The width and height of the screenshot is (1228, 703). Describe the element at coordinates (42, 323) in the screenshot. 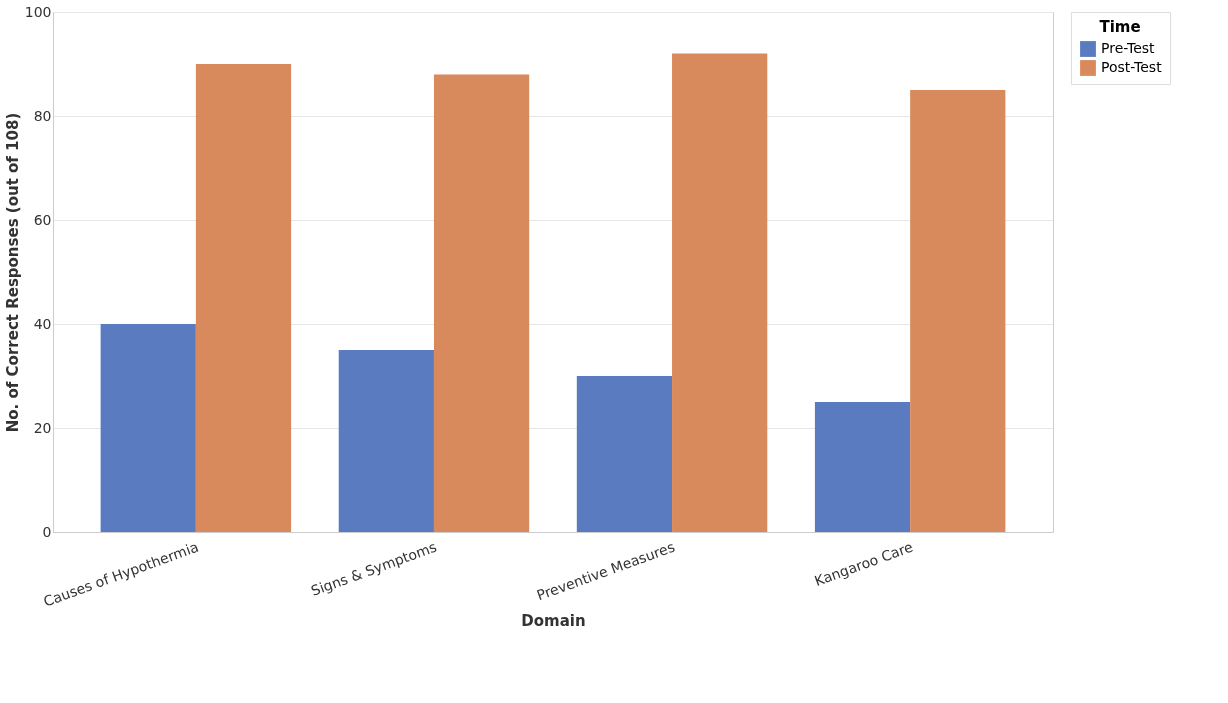

I see `y-tick-label: 40` at that location.